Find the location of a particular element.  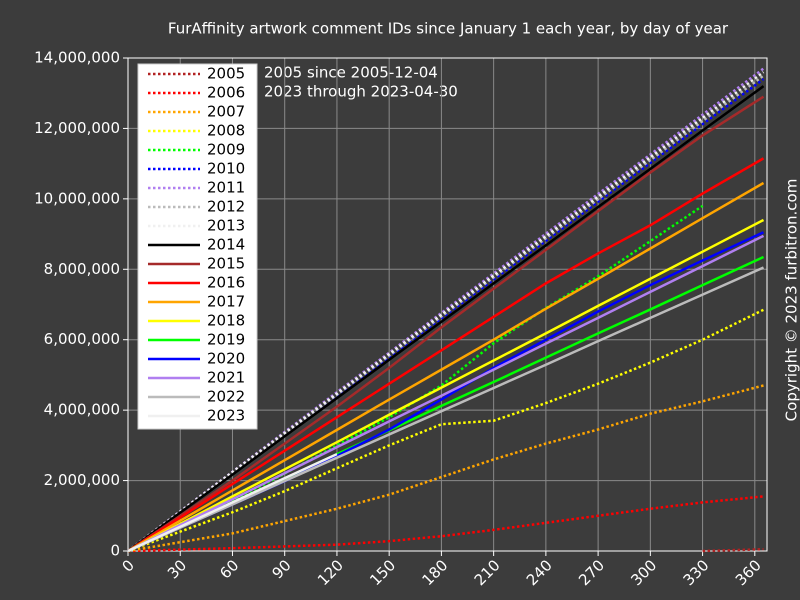

legend-label: 2011 is located at coordinates (226, 188).